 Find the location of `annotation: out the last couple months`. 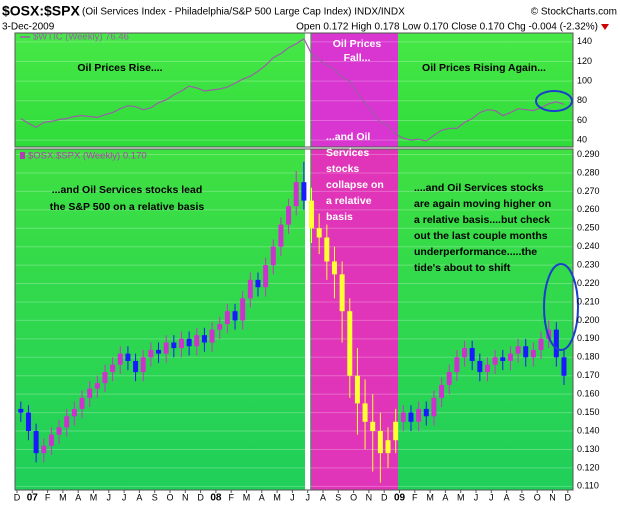

annotation: out the last couple months is located at coordinates (481, 236).